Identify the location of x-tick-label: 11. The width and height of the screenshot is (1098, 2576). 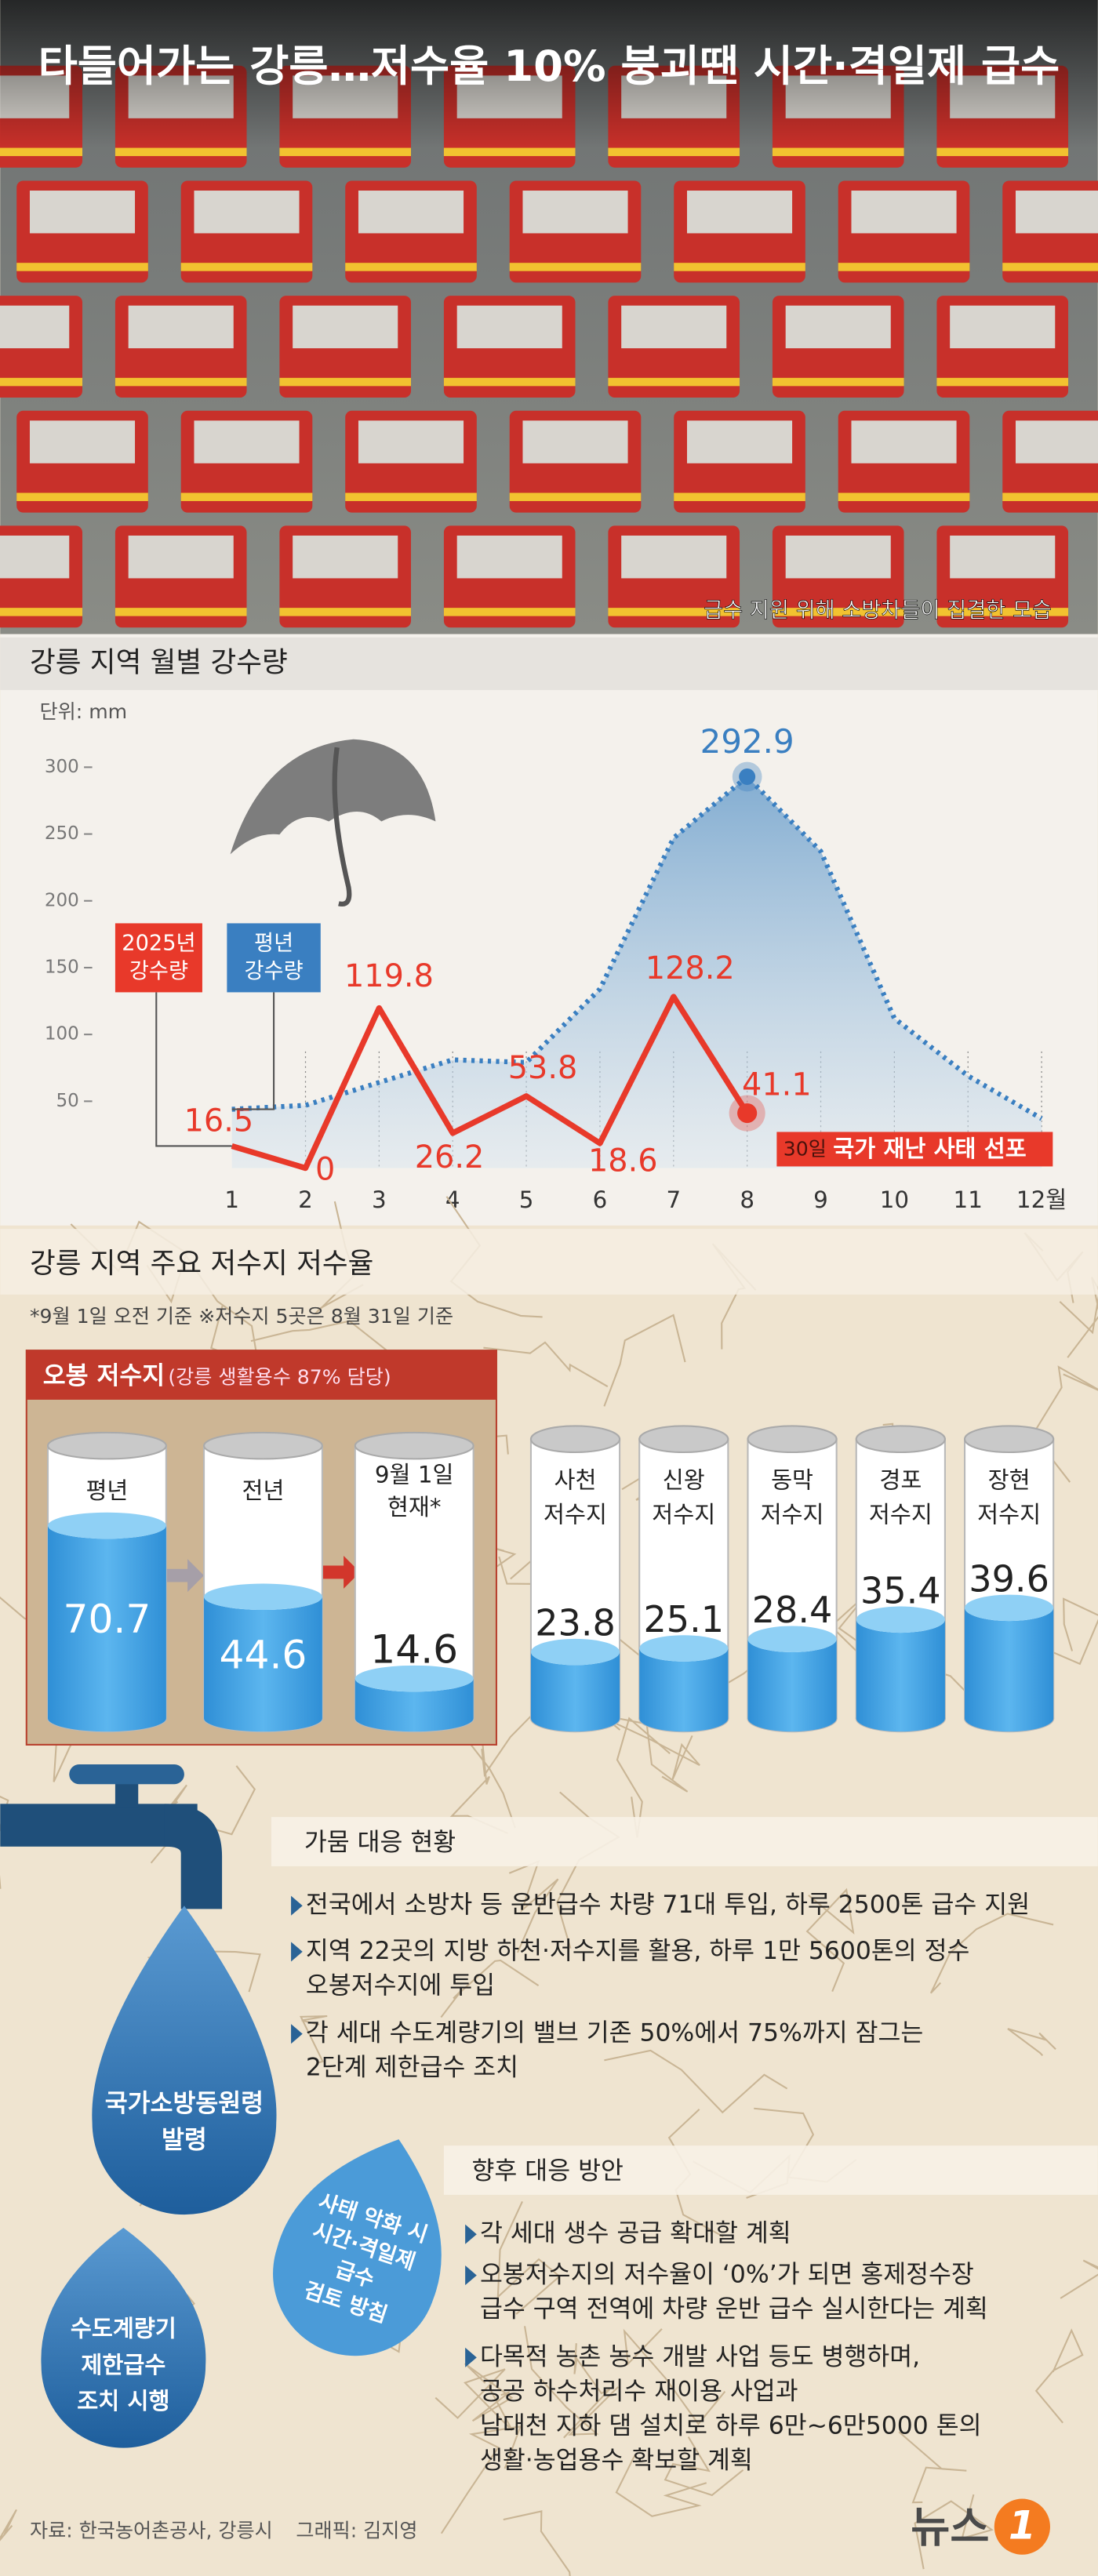
(968, 1199).